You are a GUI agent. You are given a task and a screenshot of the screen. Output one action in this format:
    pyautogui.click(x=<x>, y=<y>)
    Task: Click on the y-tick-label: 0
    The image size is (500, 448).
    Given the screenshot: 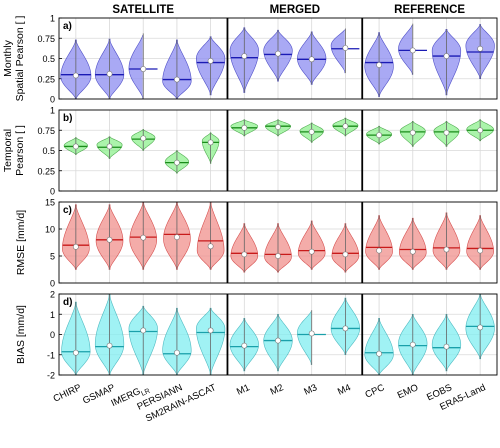 What is the action you would take?
    pyautogui.click(x=52, y=192)
    